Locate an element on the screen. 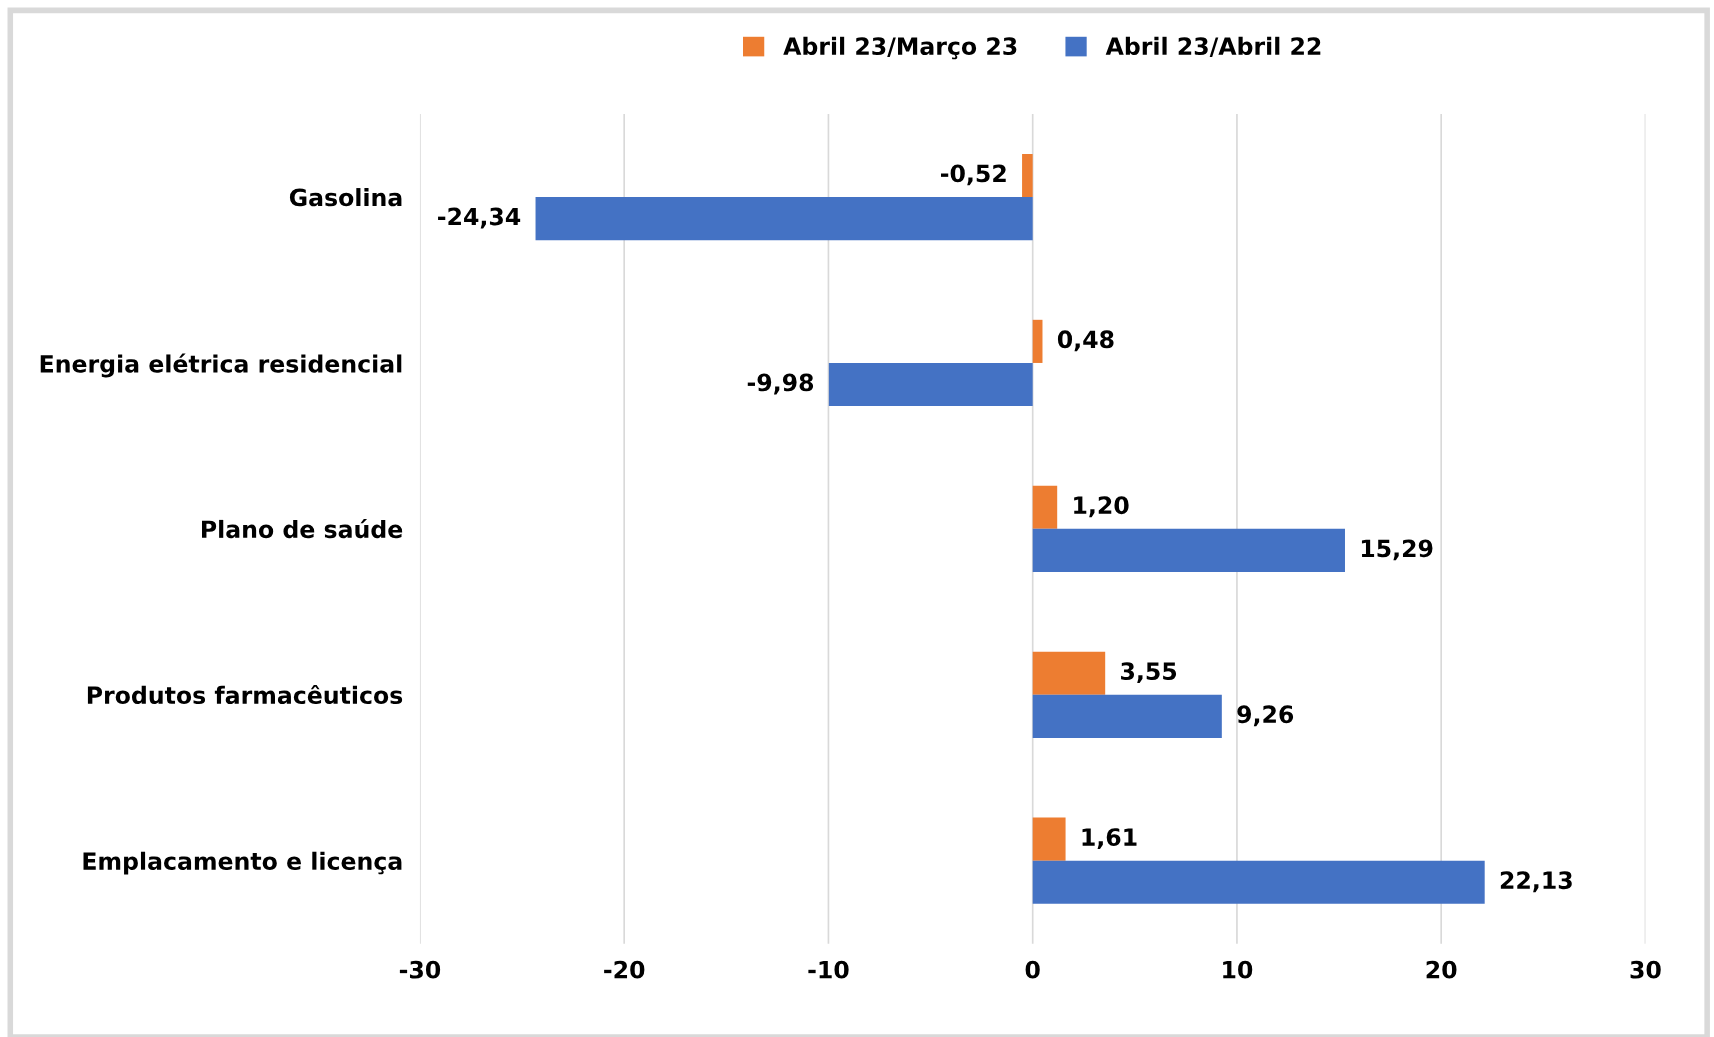 This screenshot has height=1037, width=1714. x-tick-label: -20 is located at coordinates (624, 969).